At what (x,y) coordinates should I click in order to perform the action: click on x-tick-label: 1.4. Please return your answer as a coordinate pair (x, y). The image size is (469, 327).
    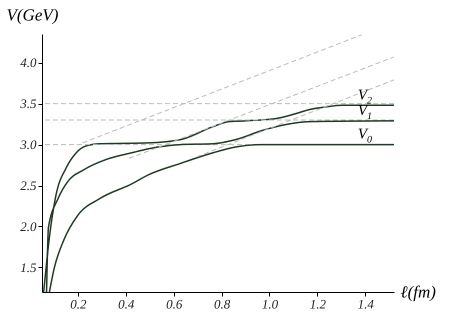
    Looking at the image, I should click on (366, 304).